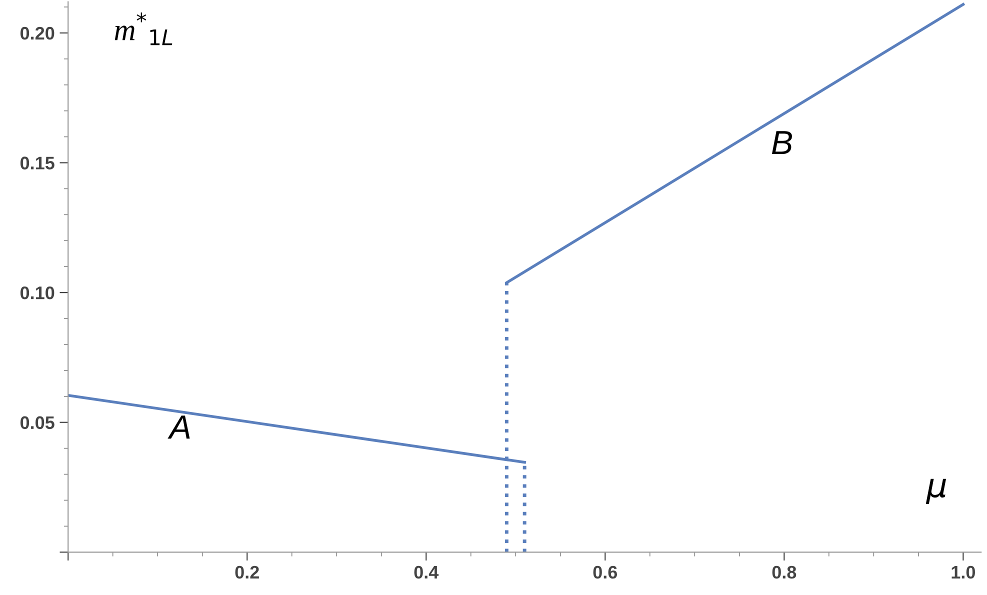 This screenshot has width=987, height=595. What do you see at coordinates (179, 427) in the screenshot?
I see `annotation: A` at bounding box center [179, 427].